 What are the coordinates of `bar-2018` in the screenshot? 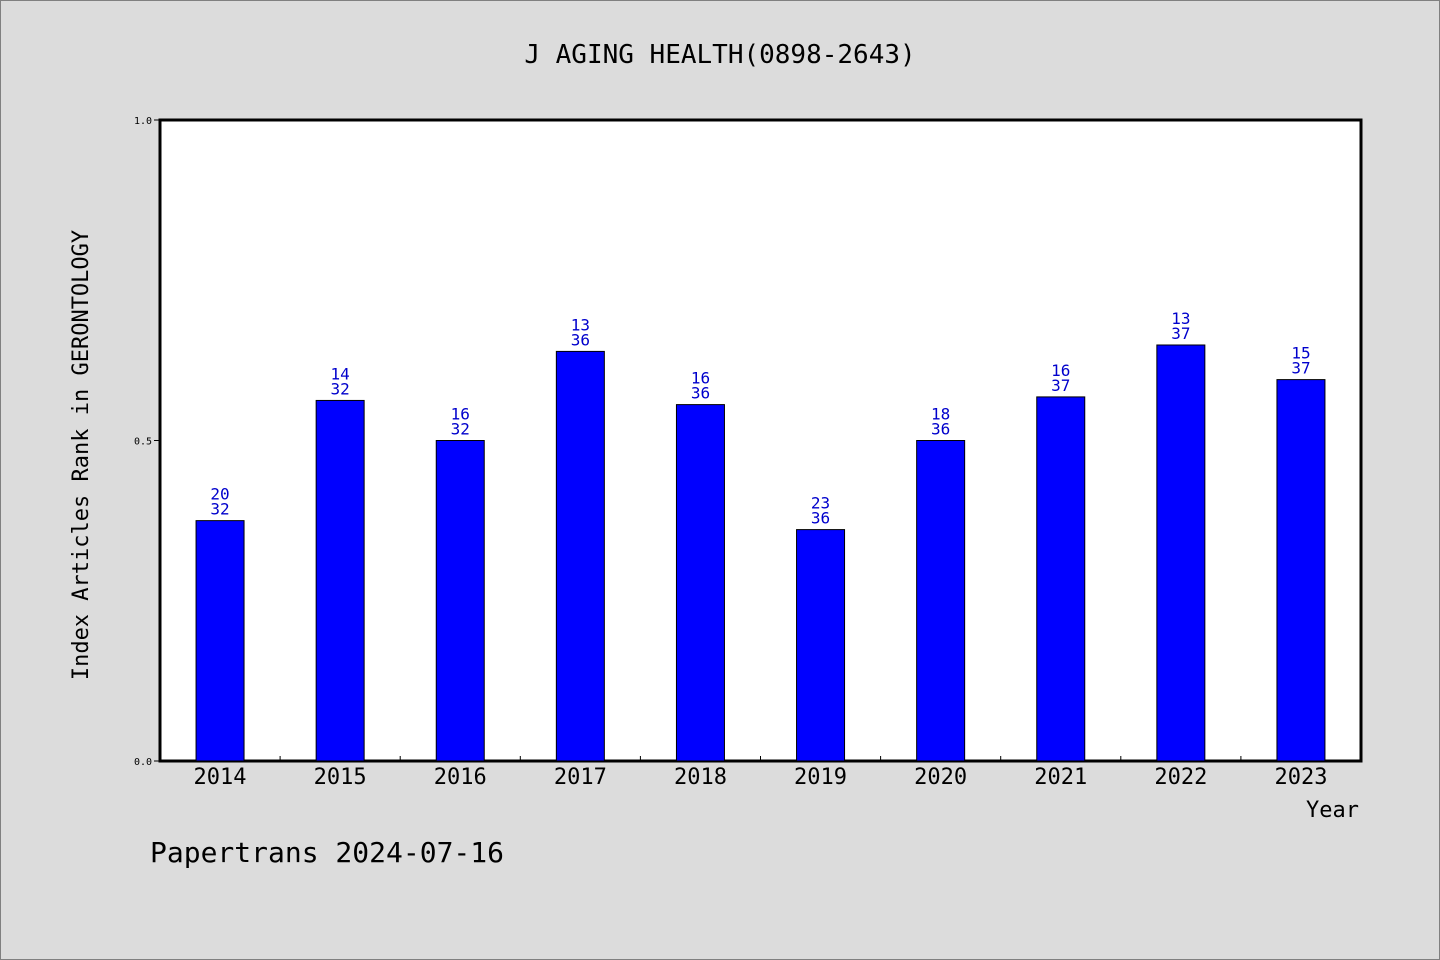 It's located at (700, 583).